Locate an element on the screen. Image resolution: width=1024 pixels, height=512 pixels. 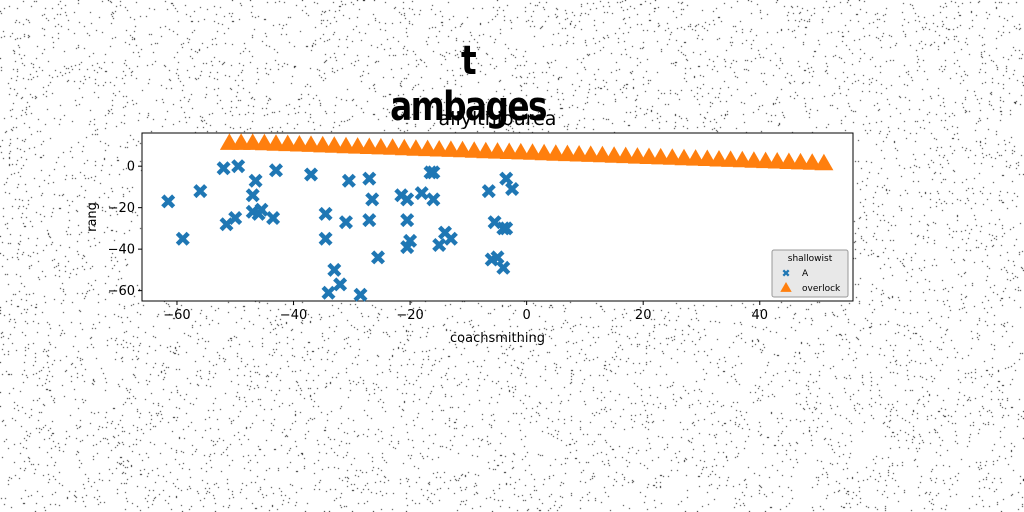
y-tick-label: −20 is located at coordinates (121, 208).